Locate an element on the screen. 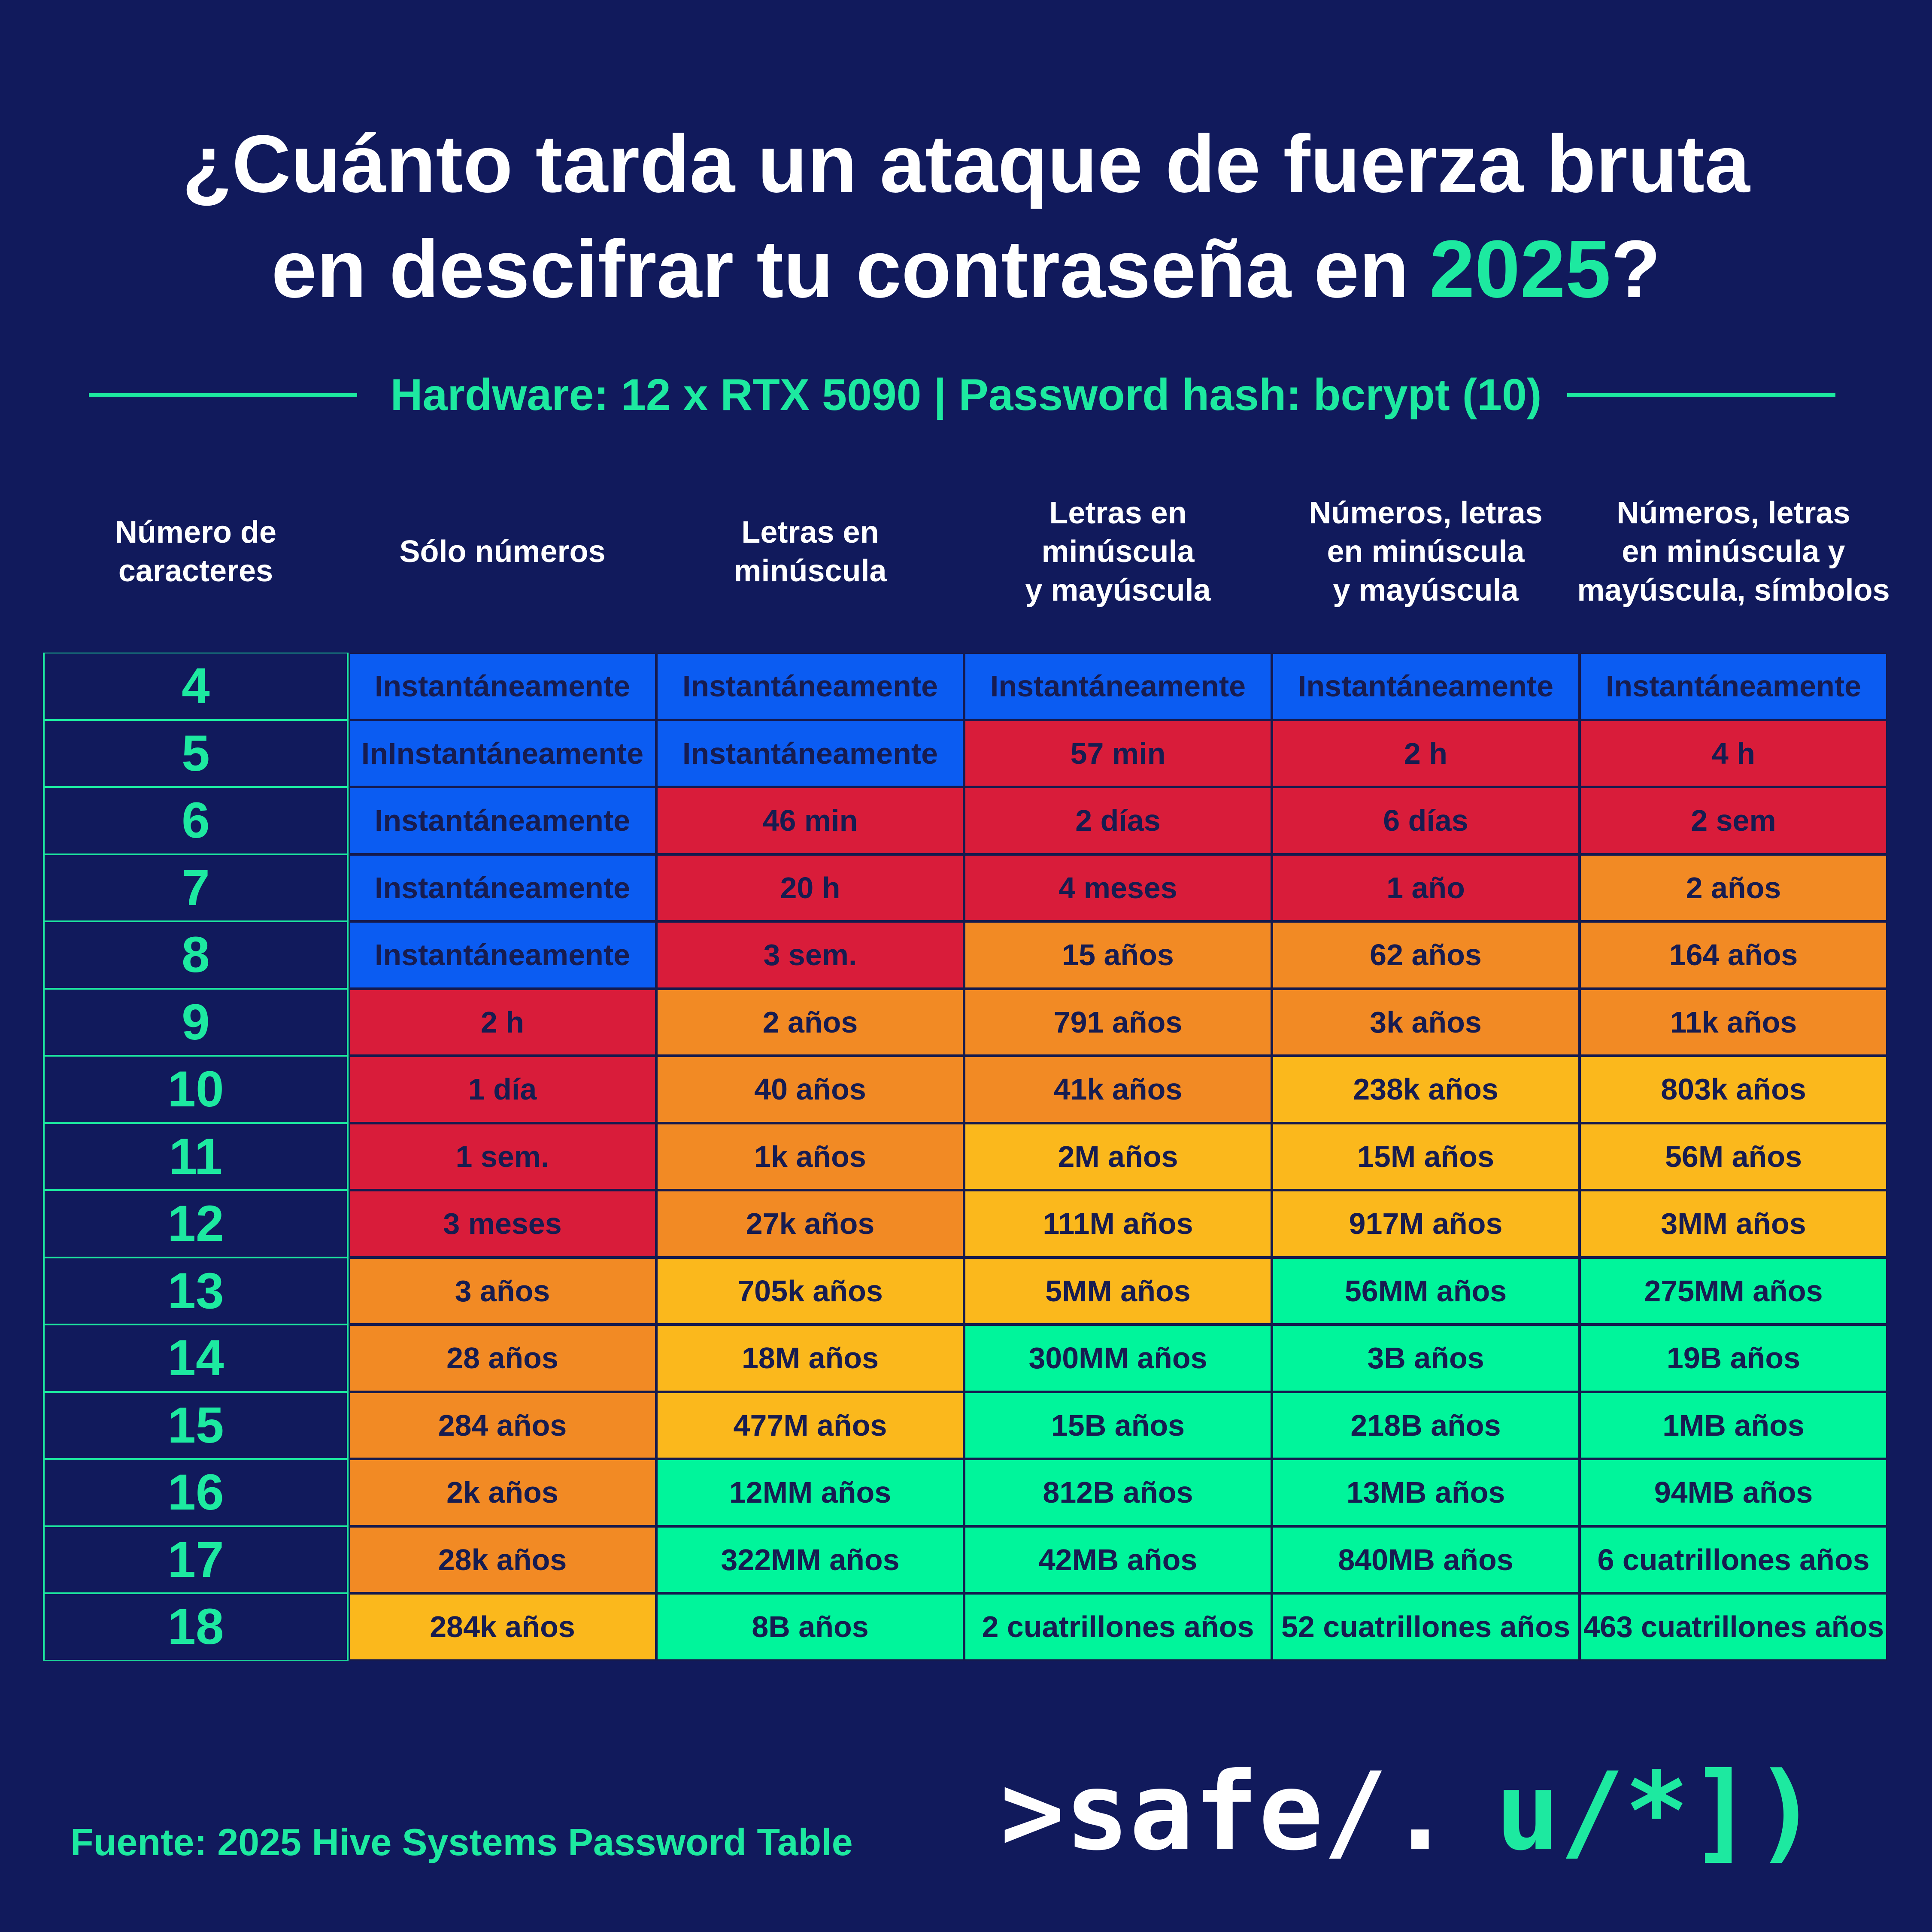  time-text: 46 min is located at coordinates (810, 821).